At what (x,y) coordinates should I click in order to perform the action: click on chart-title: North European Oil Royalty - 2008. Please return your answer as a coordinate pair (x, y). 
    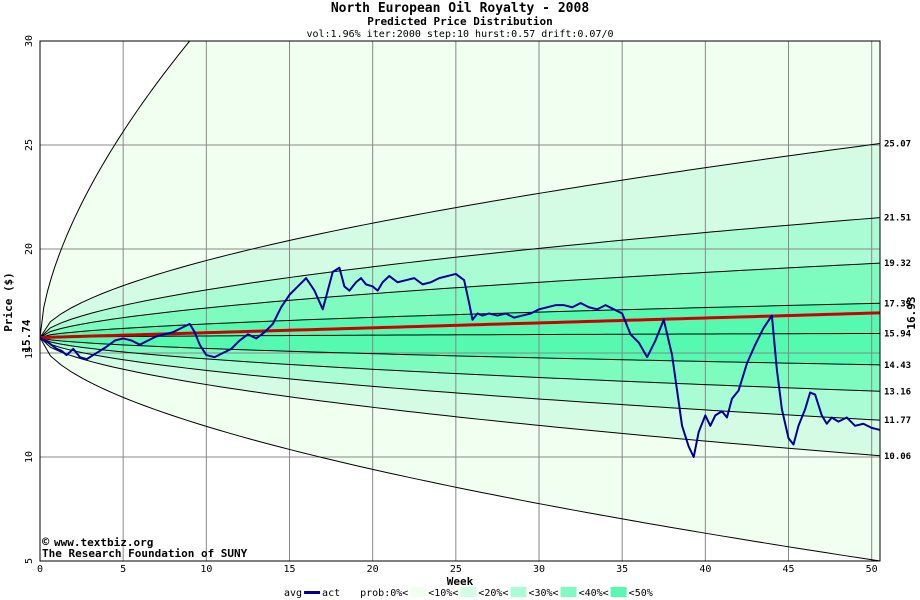
    Looking at the image, I should click on (460, 8).